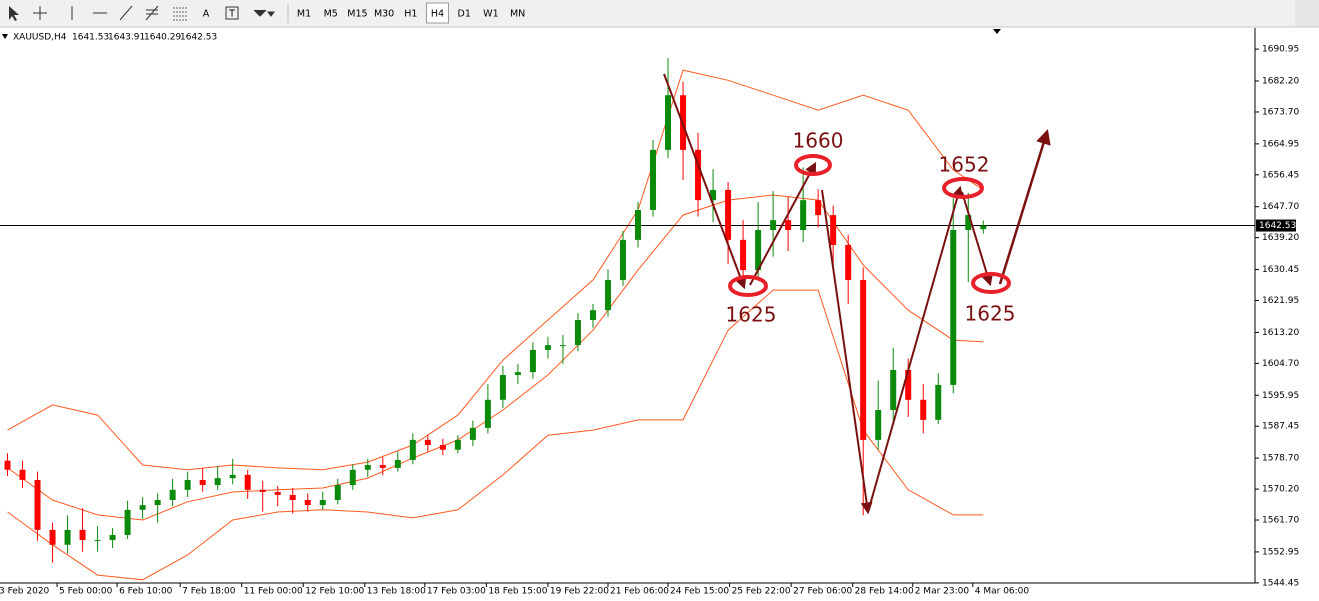 The image size is (1319, 601). I want to click on x-tick-label: 5 Feb 00:00, so click(86, 592).